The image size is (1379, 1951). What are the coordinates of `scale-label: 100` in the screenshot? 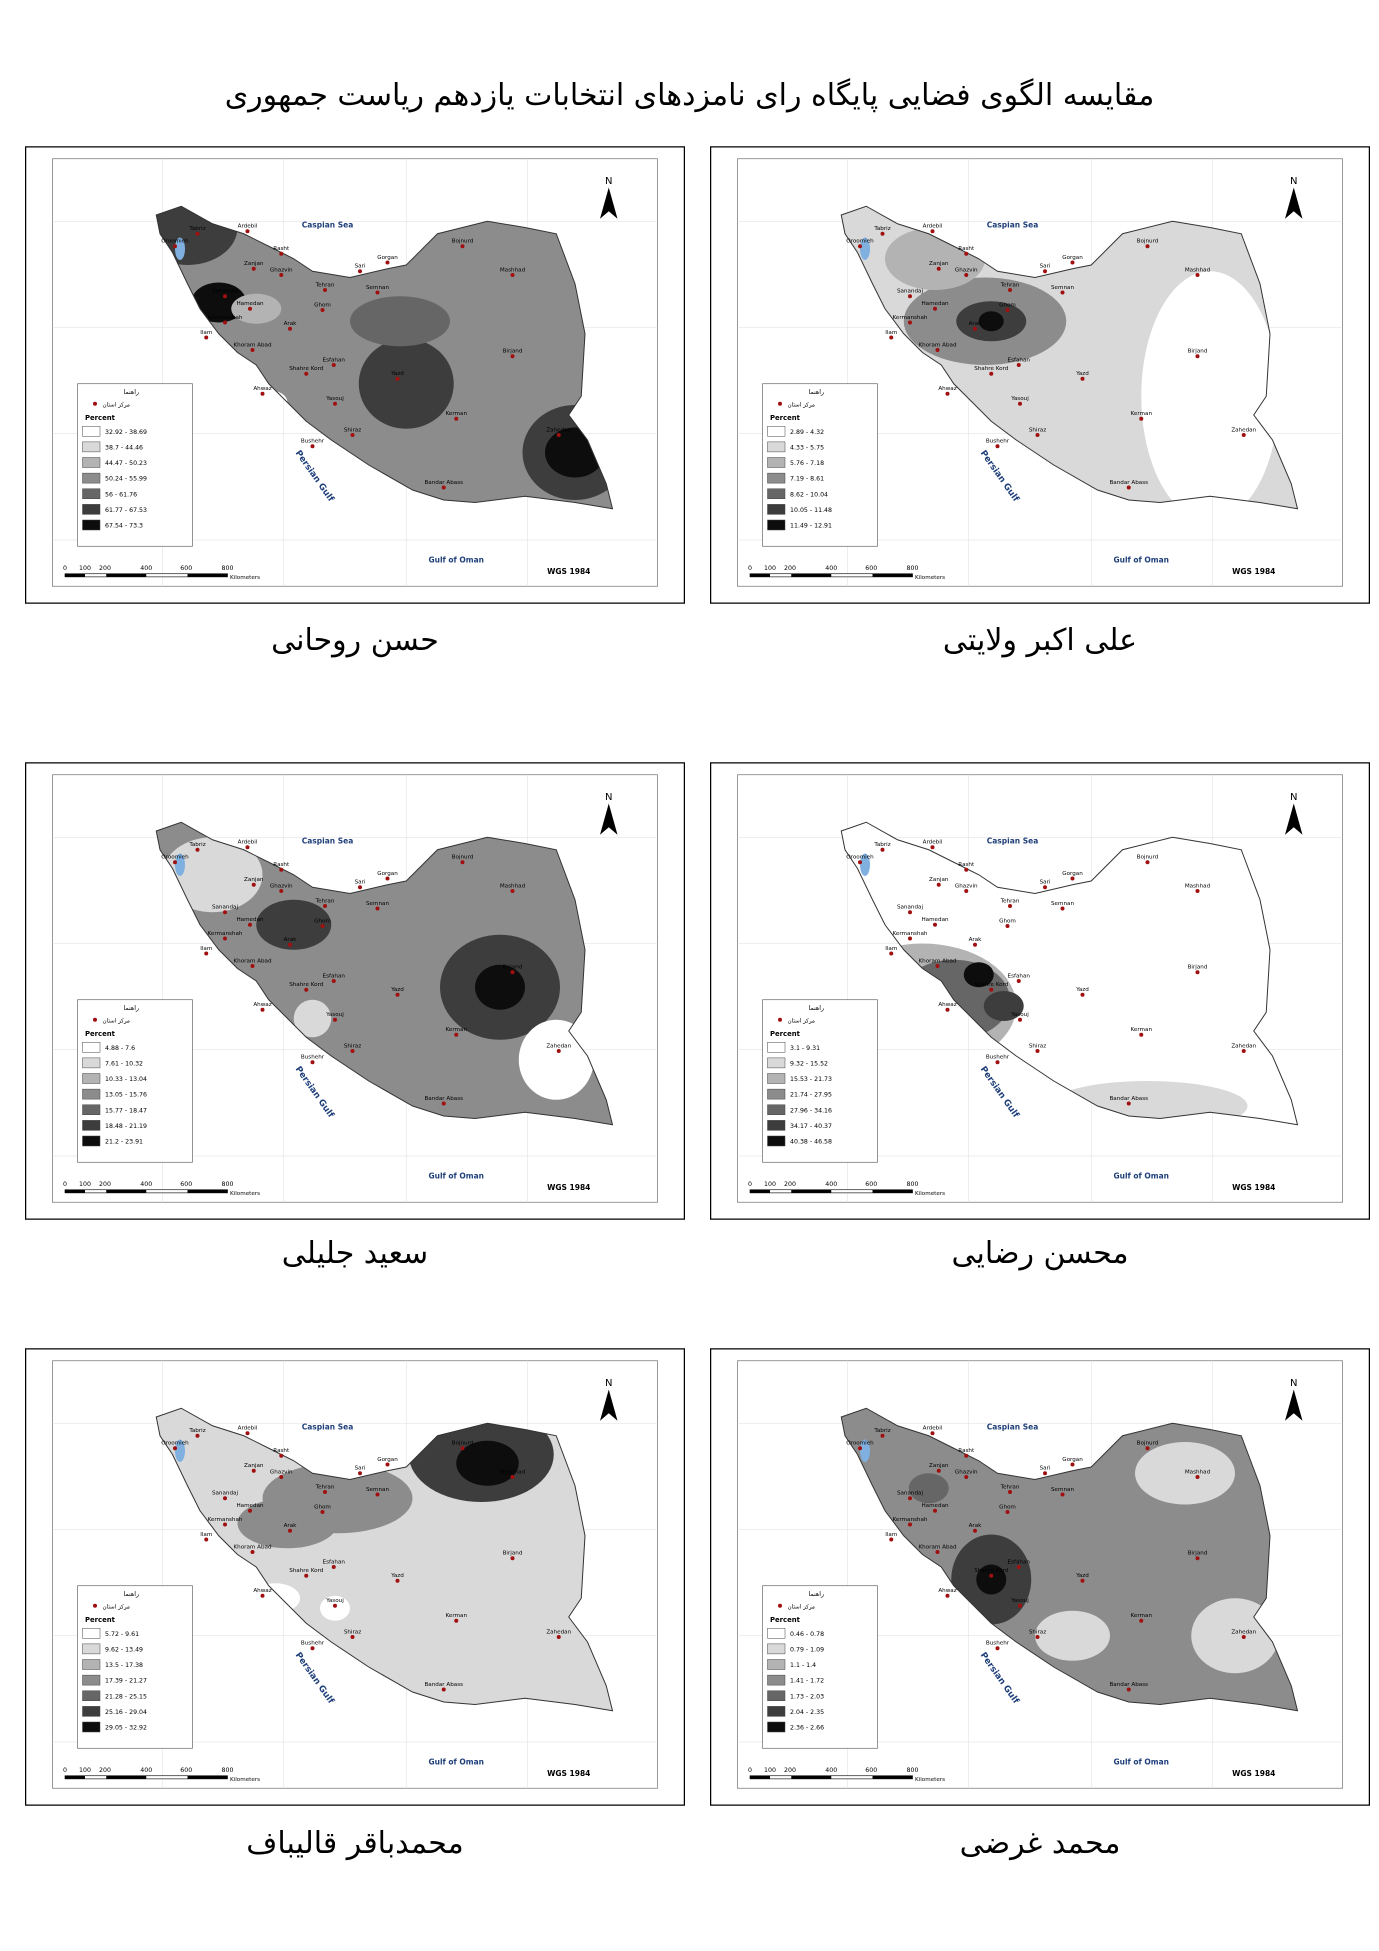 It's located at (770, 568).